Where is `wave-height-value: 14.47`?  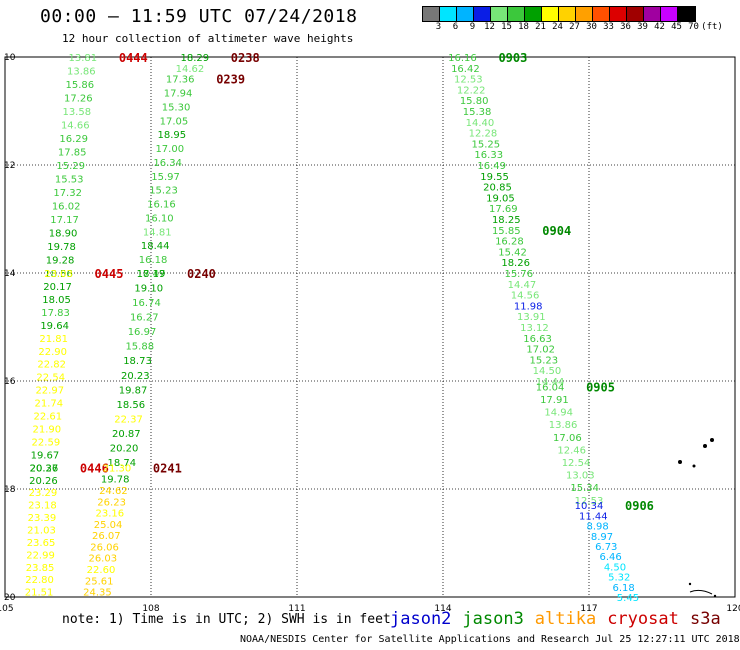
wave-height-value: 14.47 is located at coordinates (522, 285).